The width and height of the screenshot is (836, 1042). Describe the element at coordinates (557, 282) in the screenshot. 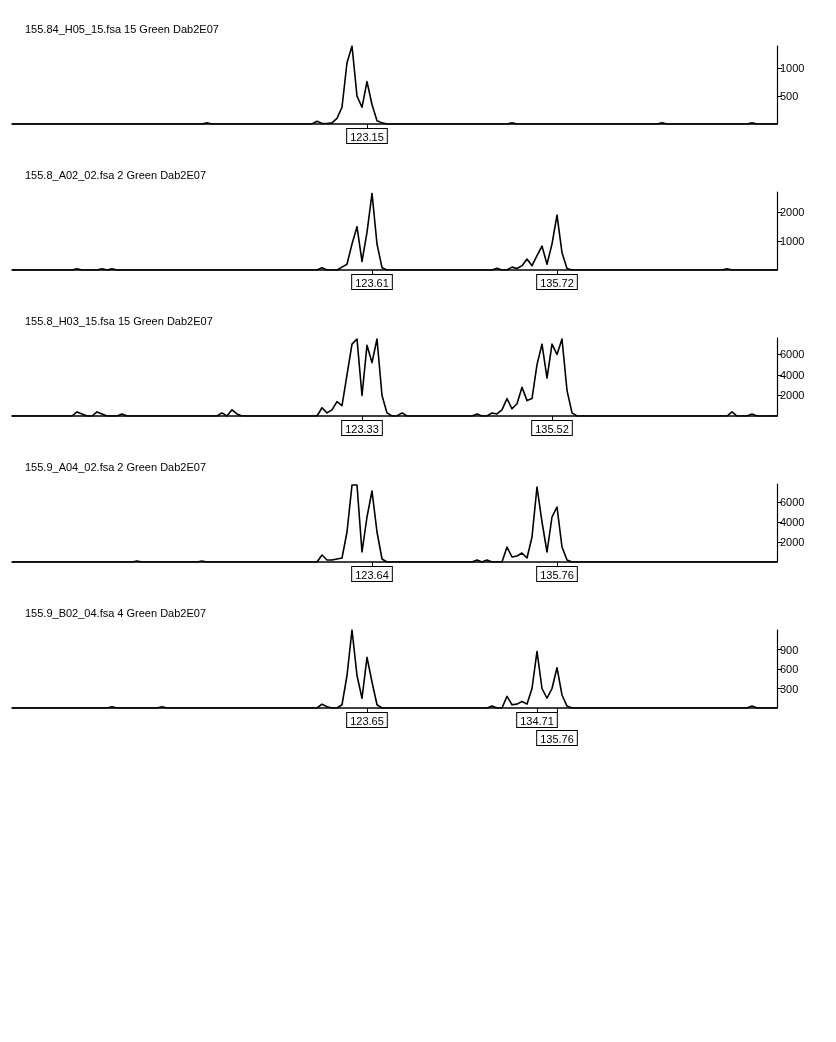

I see `x-tick-label: 135.72` at that location.